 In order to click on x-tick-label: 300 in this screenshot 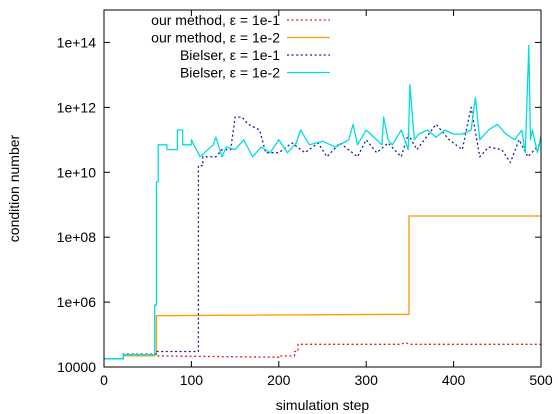, I will do `click(367, 380)`.